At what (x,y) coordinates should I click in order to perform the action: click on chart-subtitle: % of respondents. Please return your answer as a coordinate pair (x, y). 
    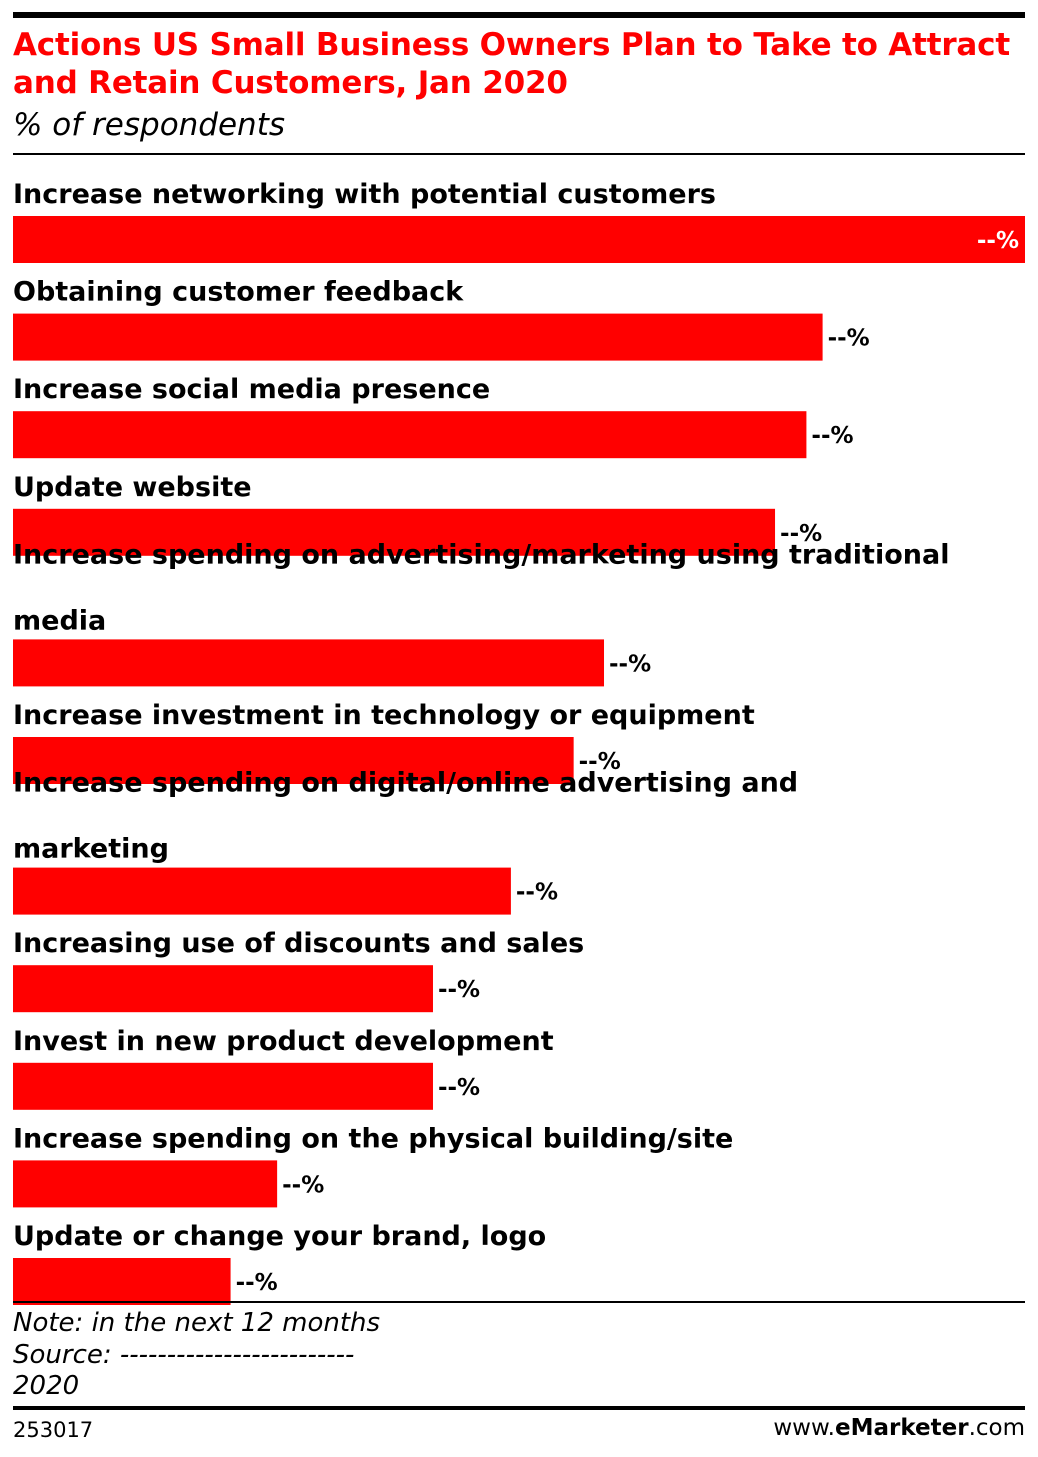
    Looking at the image, I should click on (149, 125).